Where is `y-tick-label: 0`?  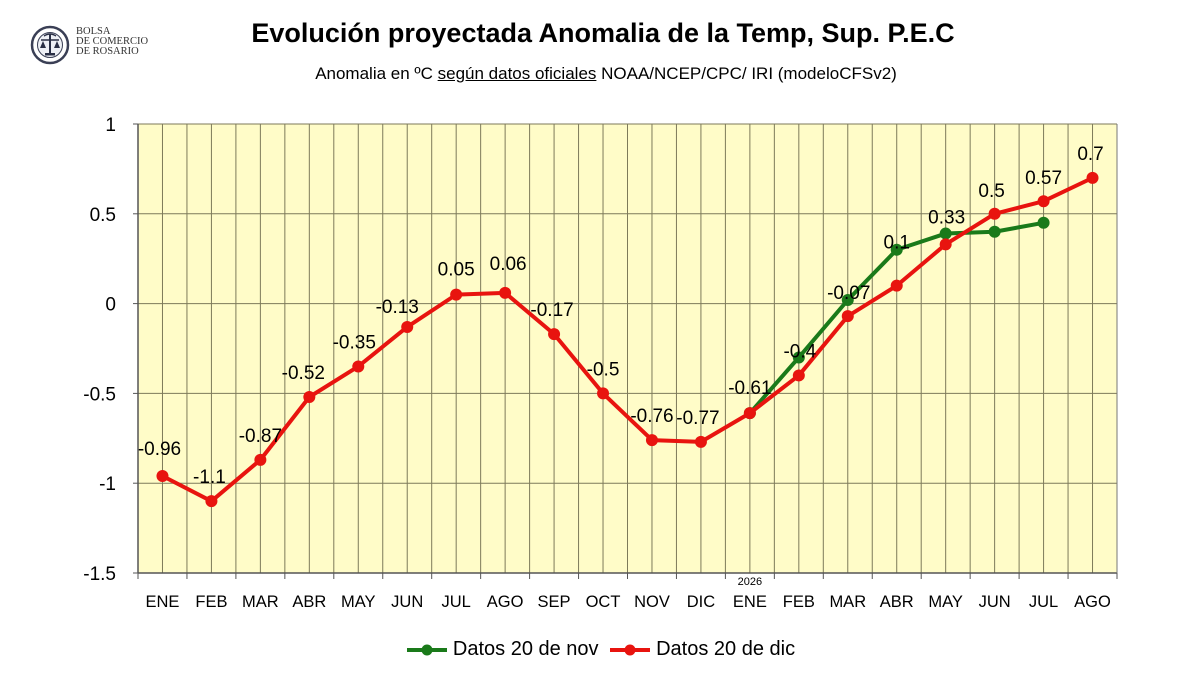 y-tick-label: 0 is located at coordinates (110, 305).